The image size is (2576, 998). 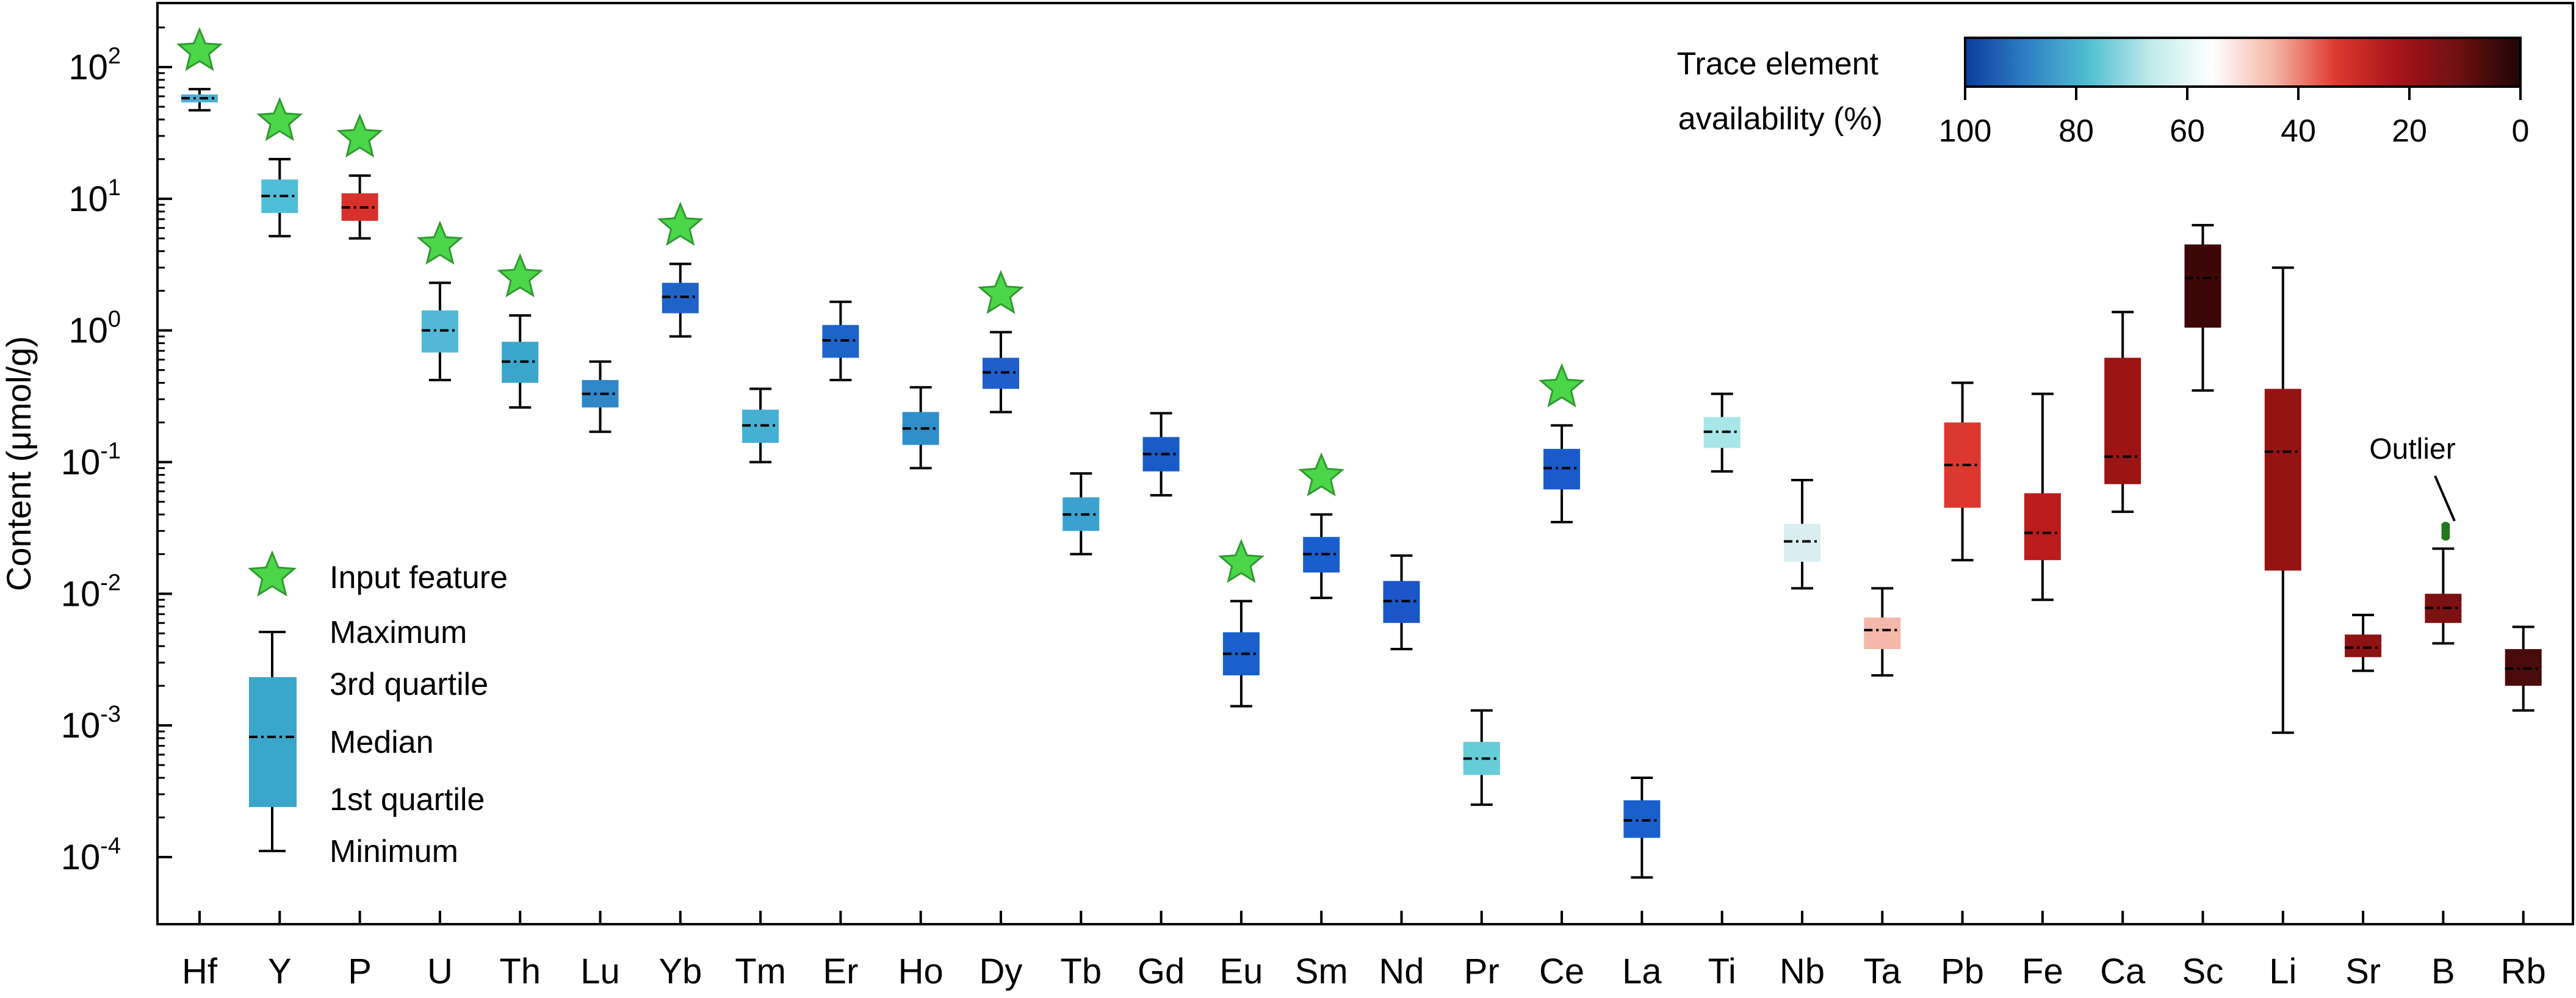 What do you see at coordinates (2412, 478) in the screenshot?
I see `outlier-annotation: Outlier` at bounding box center [2412, 478].